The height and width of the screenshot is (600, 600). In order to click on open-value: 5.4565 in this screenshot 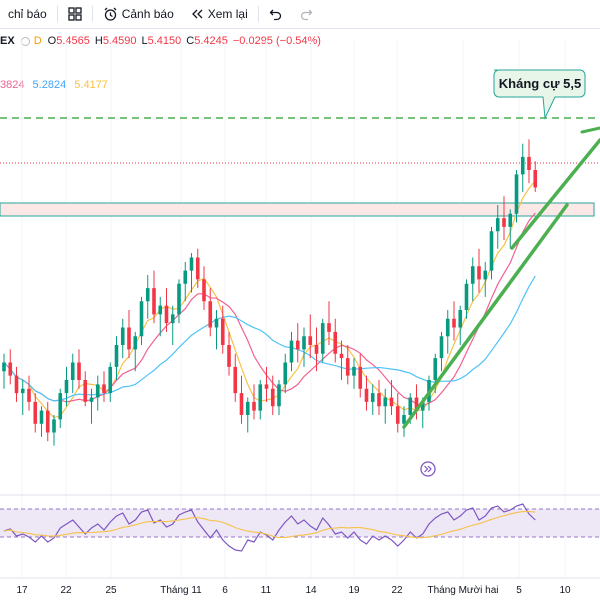, I will do `click(73, 41)`.